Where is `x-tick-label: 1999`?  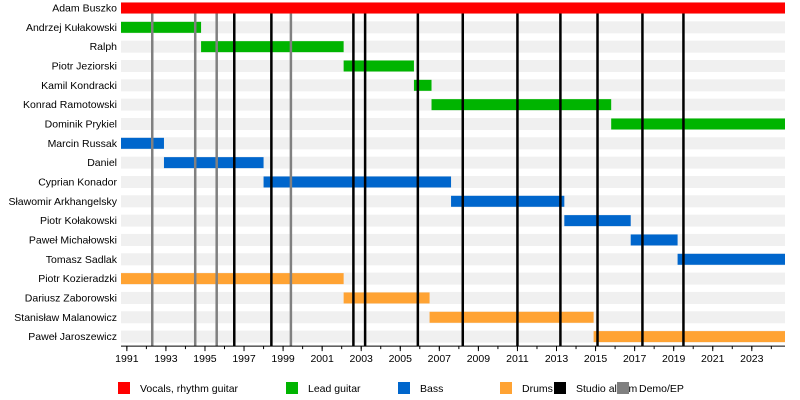
x-tick-label: 1999 is located at coordinates (283, 359).